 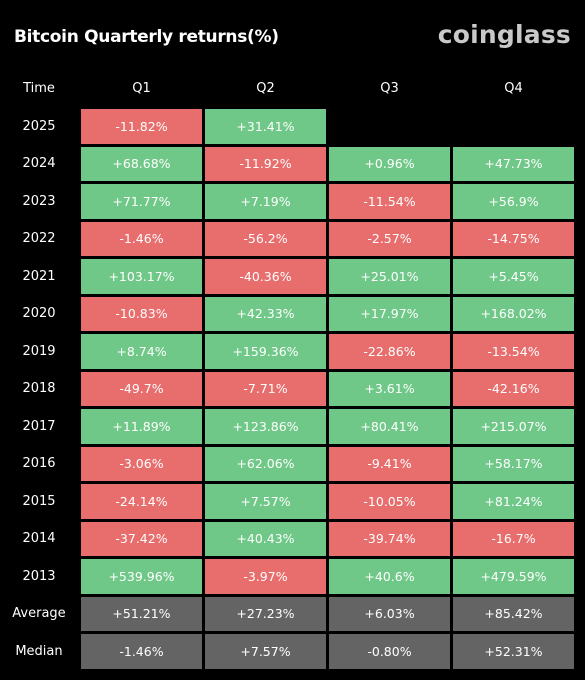 What do you see at coordinates (389, 651) in the screenshot?
I see `summary-cell: -0.80%` at bounding box center [389, 651].